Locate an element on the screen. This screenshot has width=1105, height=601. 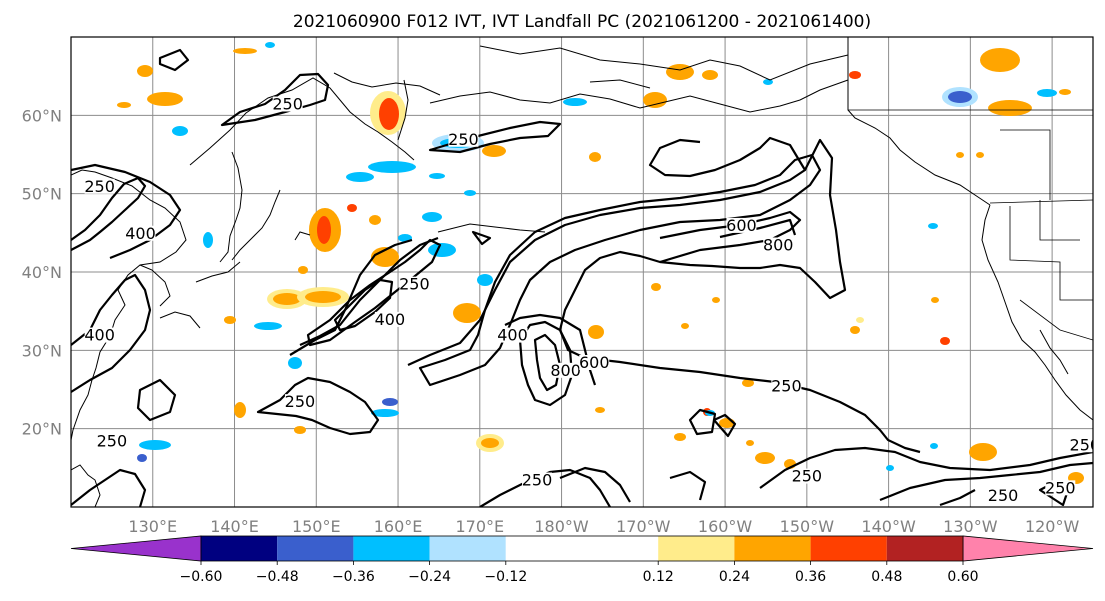
colorbar-tick-label: −0.24 is located at coordinates (429, 577).